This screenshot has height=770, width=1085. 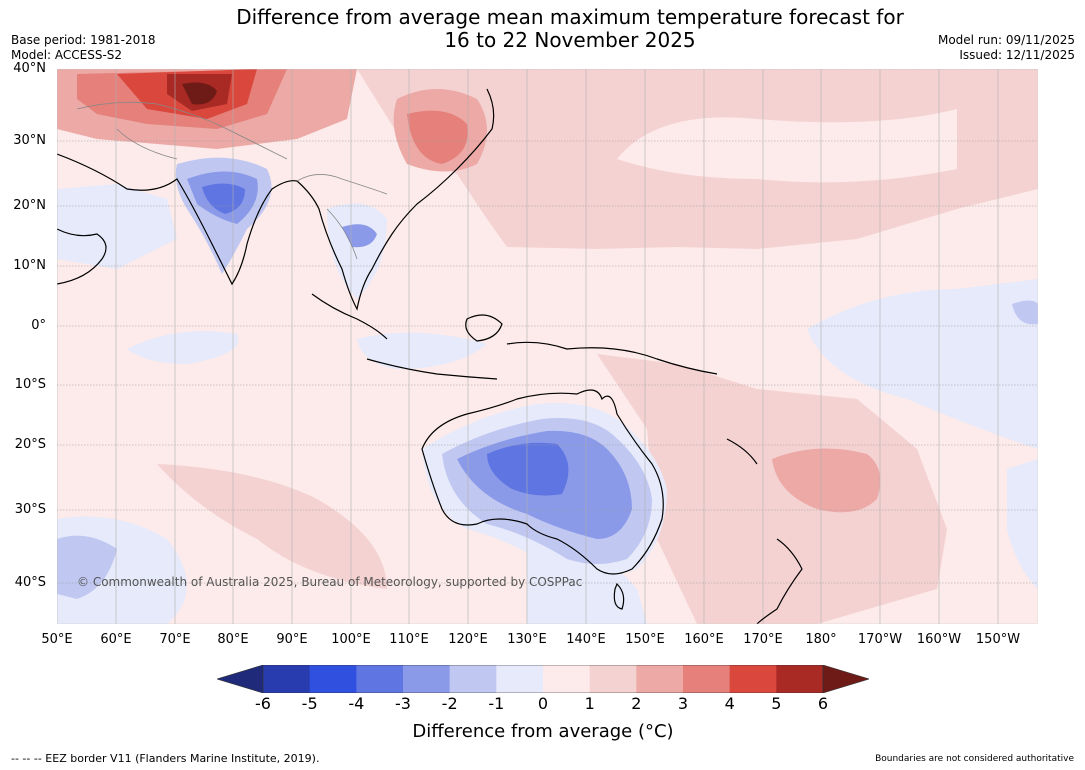 What do you see at coordinates (1017, 55) in the screenshot?
I see `issued-date: Issued: 12/11/2025` at bounding box center [1017, 55].